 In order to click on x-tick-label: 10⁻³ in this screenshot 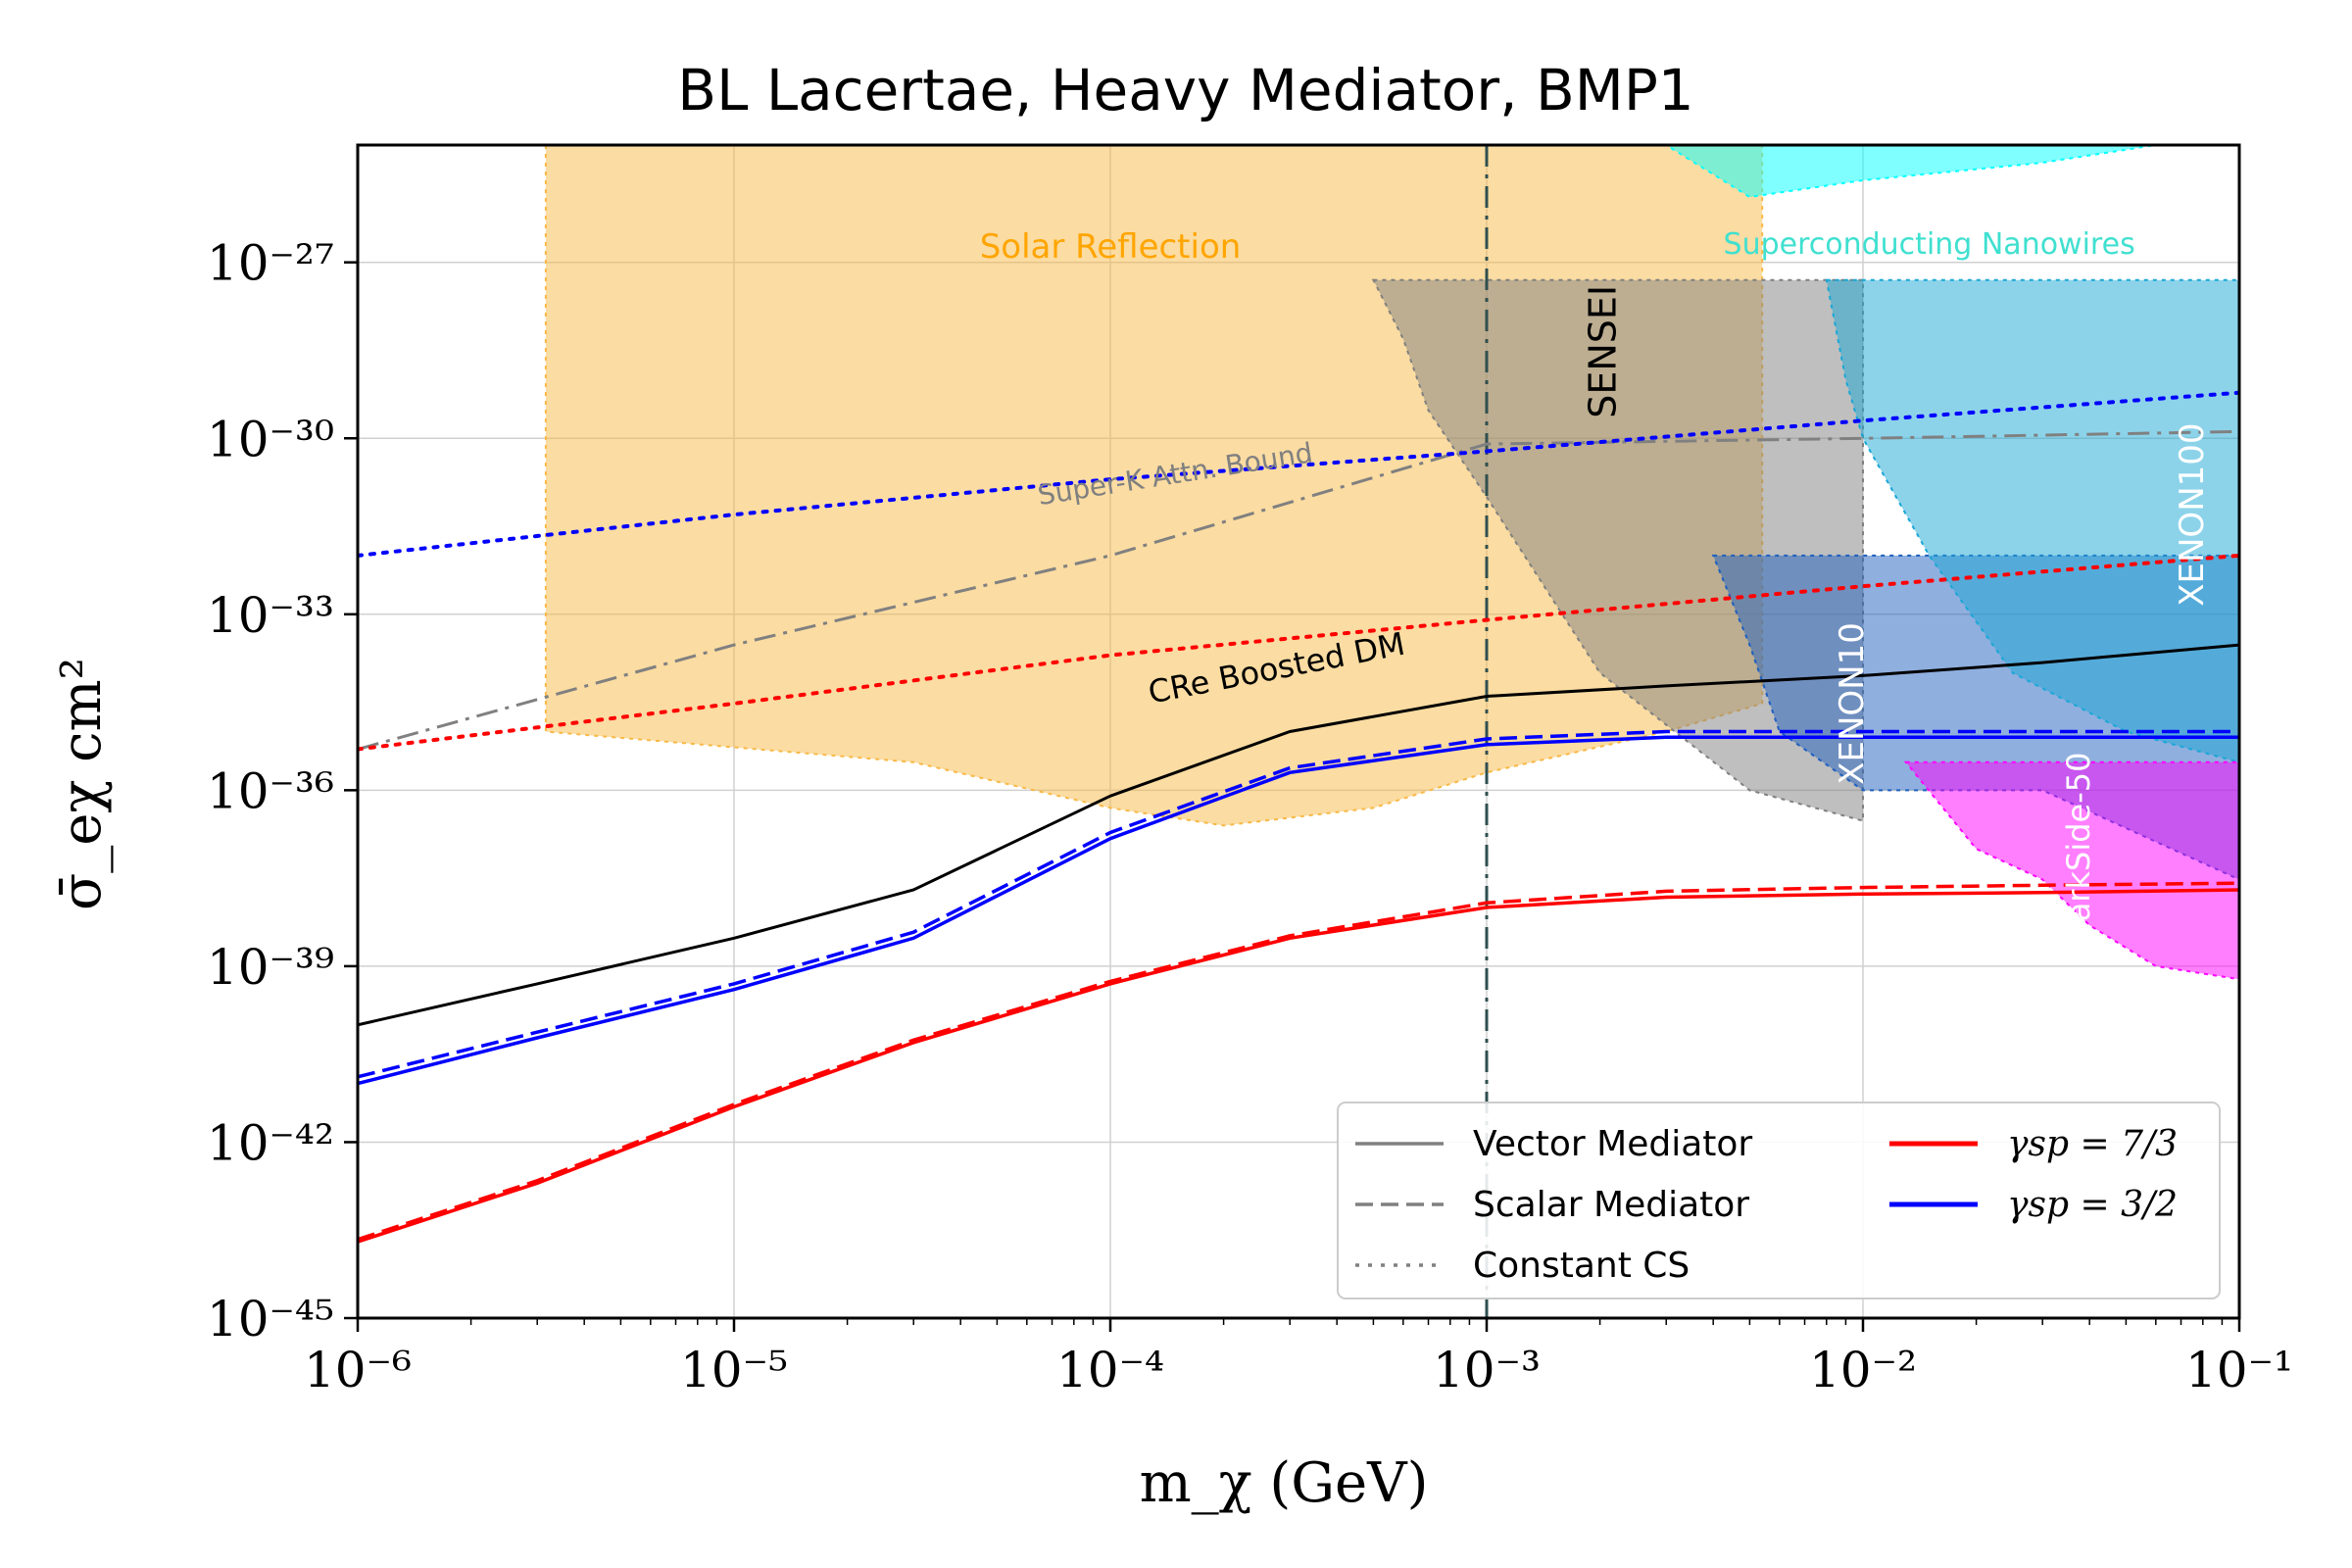, I will do `click(1487, 1370)`.